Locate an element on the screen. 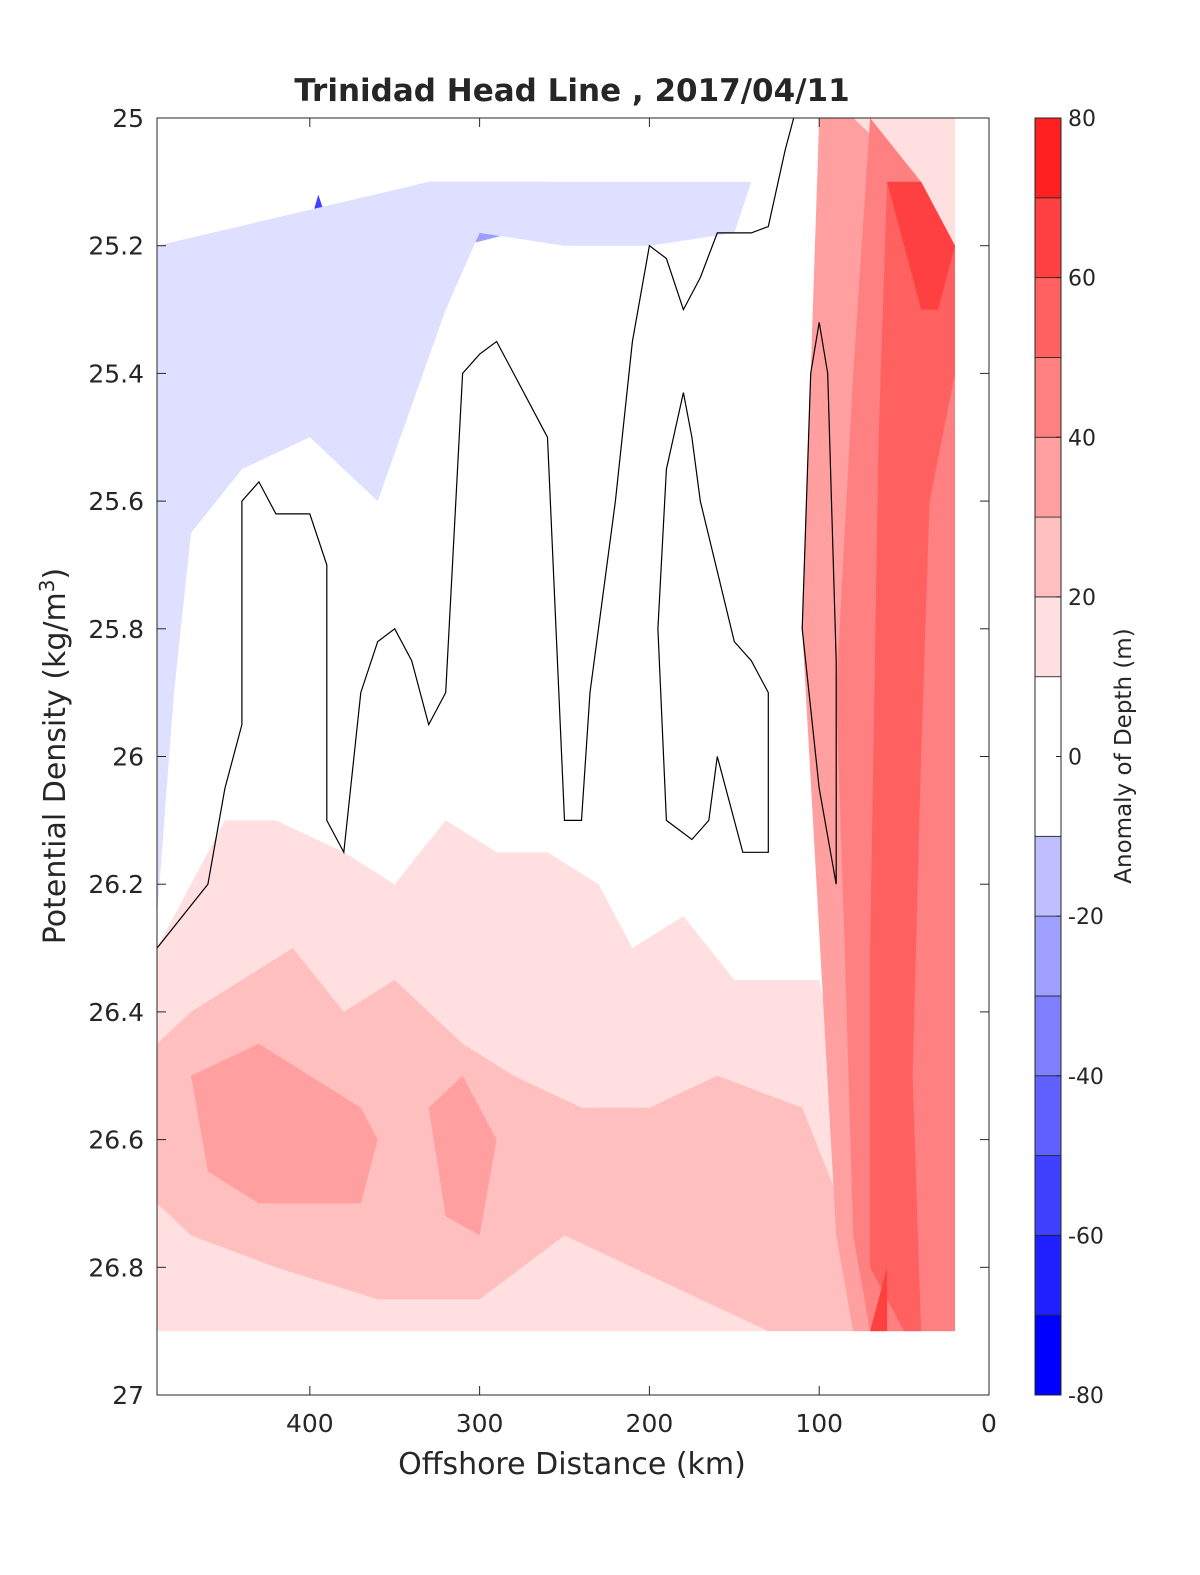  y-tick-label-4: 25.8 is located at coordinates (116, 629).